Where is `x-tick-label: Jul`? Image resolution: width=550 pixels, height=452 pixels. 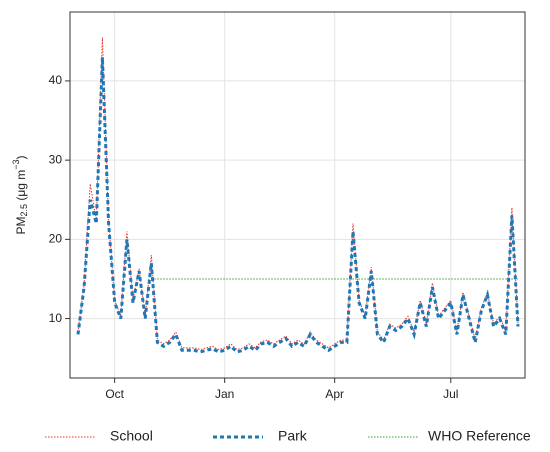 x-tick-label: Jul is located at coordinates (450, 394).